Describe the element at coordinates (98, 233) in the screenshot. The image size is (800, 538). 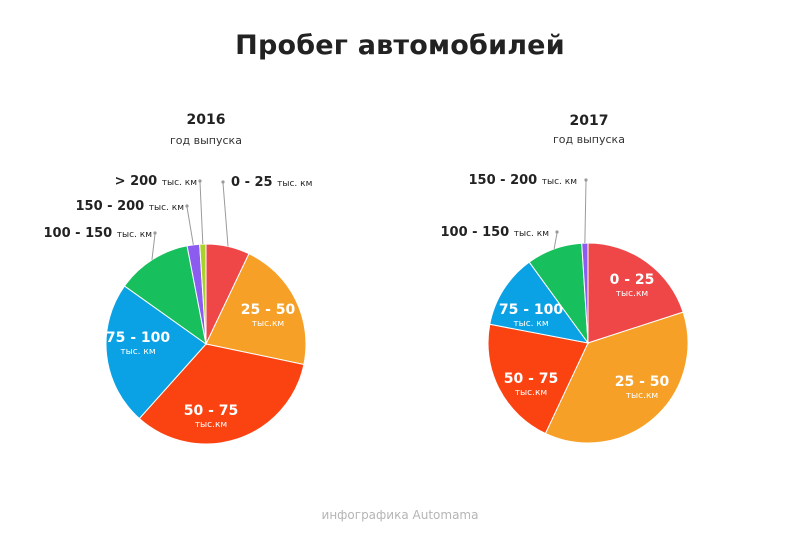
I see `pie-2016-slice-4-label: 100 - 150 тыс. км` at that location.